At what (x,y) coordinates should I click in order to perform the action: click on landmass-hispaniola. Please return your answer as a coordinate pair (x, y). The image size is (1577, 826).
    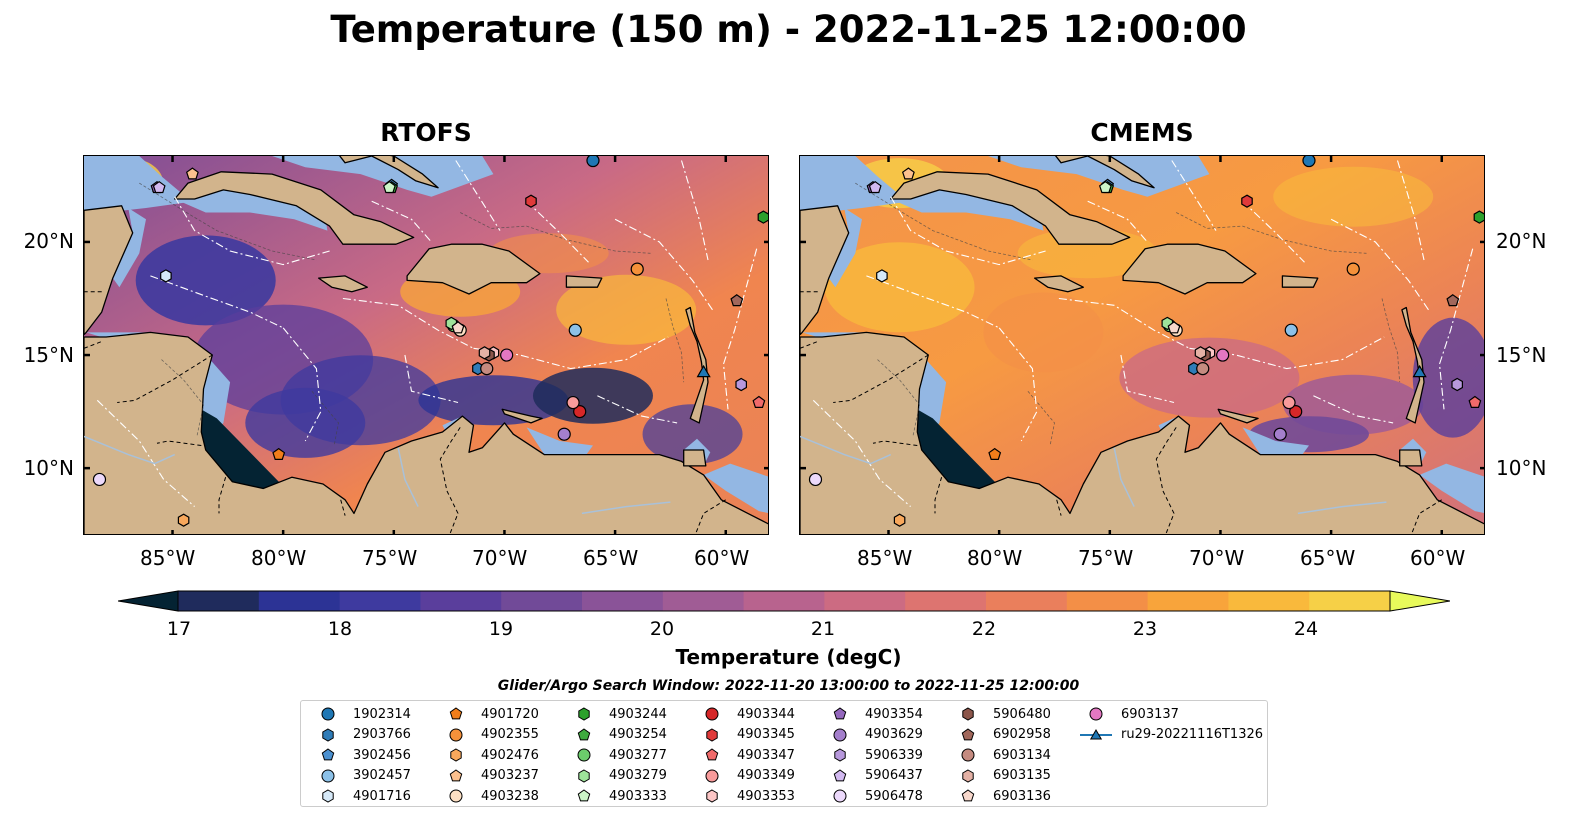
    Looking at the image, I should click on (473, 269).